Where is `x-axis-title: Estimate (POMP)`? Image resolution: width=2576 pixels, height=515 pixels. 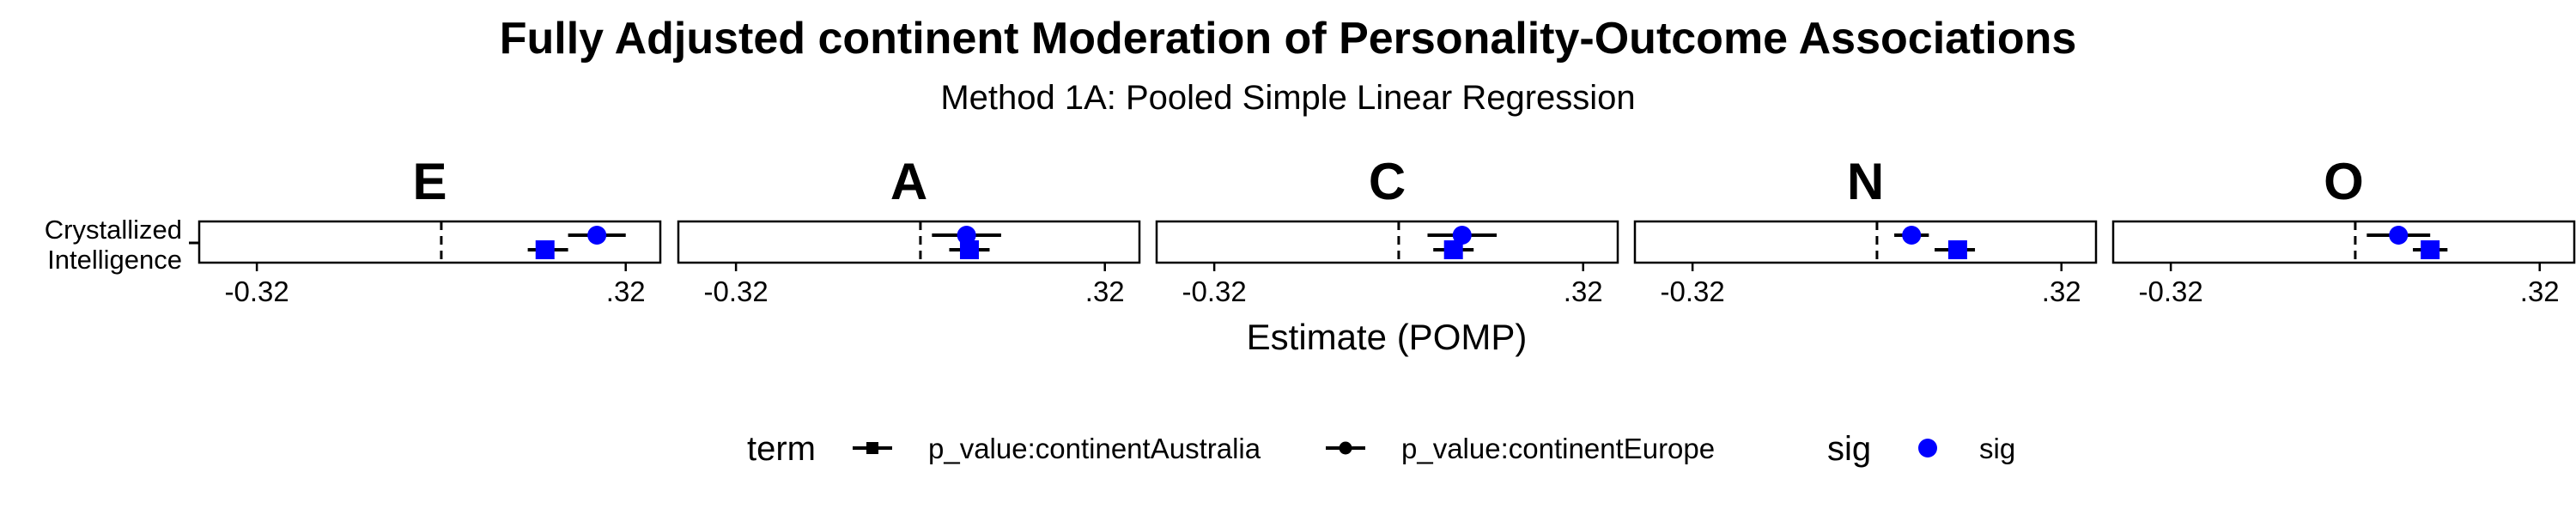
x-axis-title: Estimate (POMP) is located at coordinates (1387, 337).